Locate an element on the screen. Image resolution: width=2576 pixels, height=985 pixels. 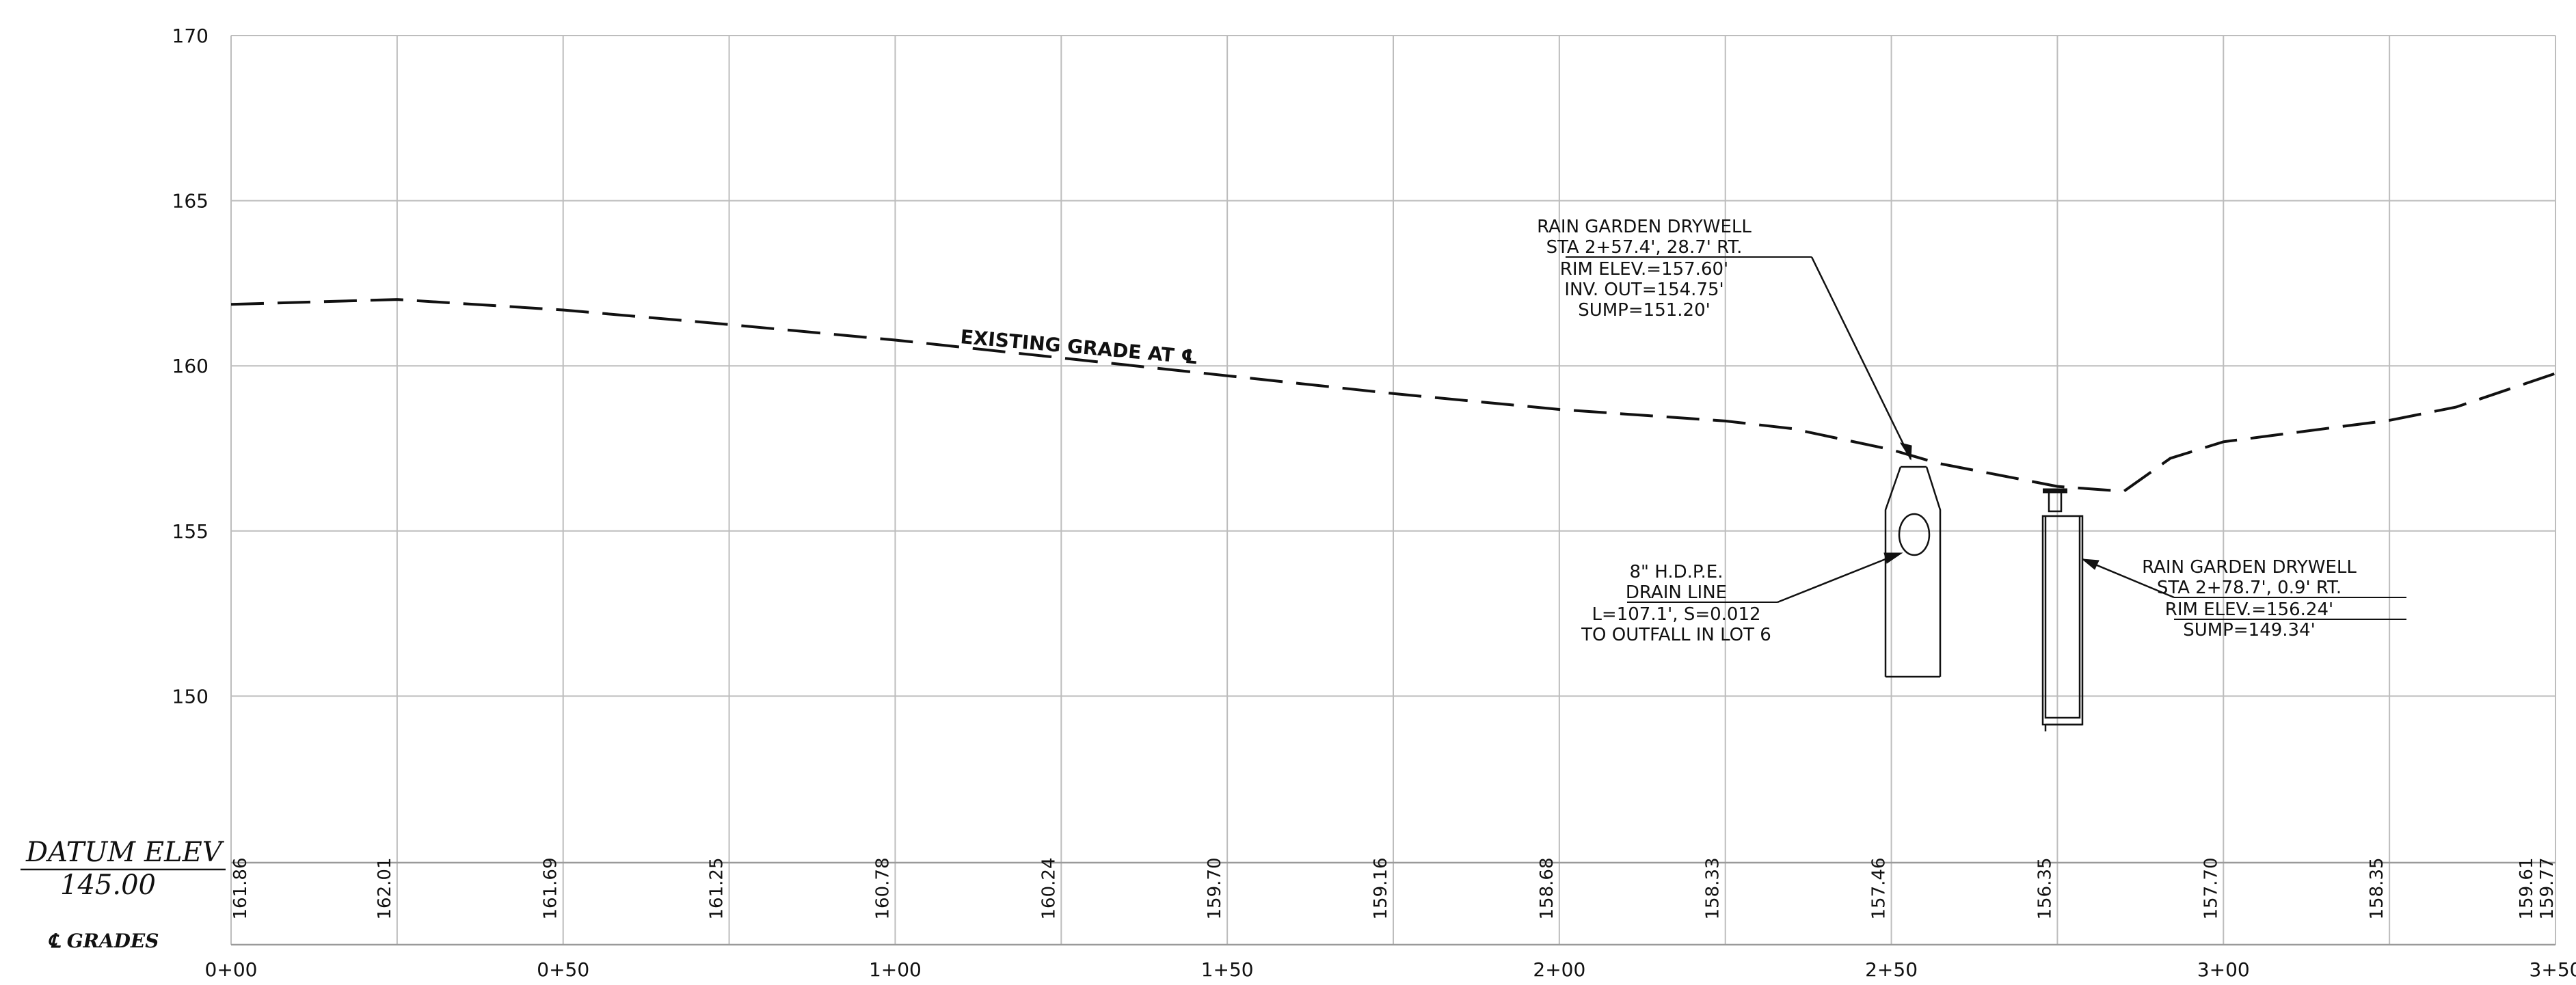
x-tick-label: 0+00 is located at coordinates (231, 969).